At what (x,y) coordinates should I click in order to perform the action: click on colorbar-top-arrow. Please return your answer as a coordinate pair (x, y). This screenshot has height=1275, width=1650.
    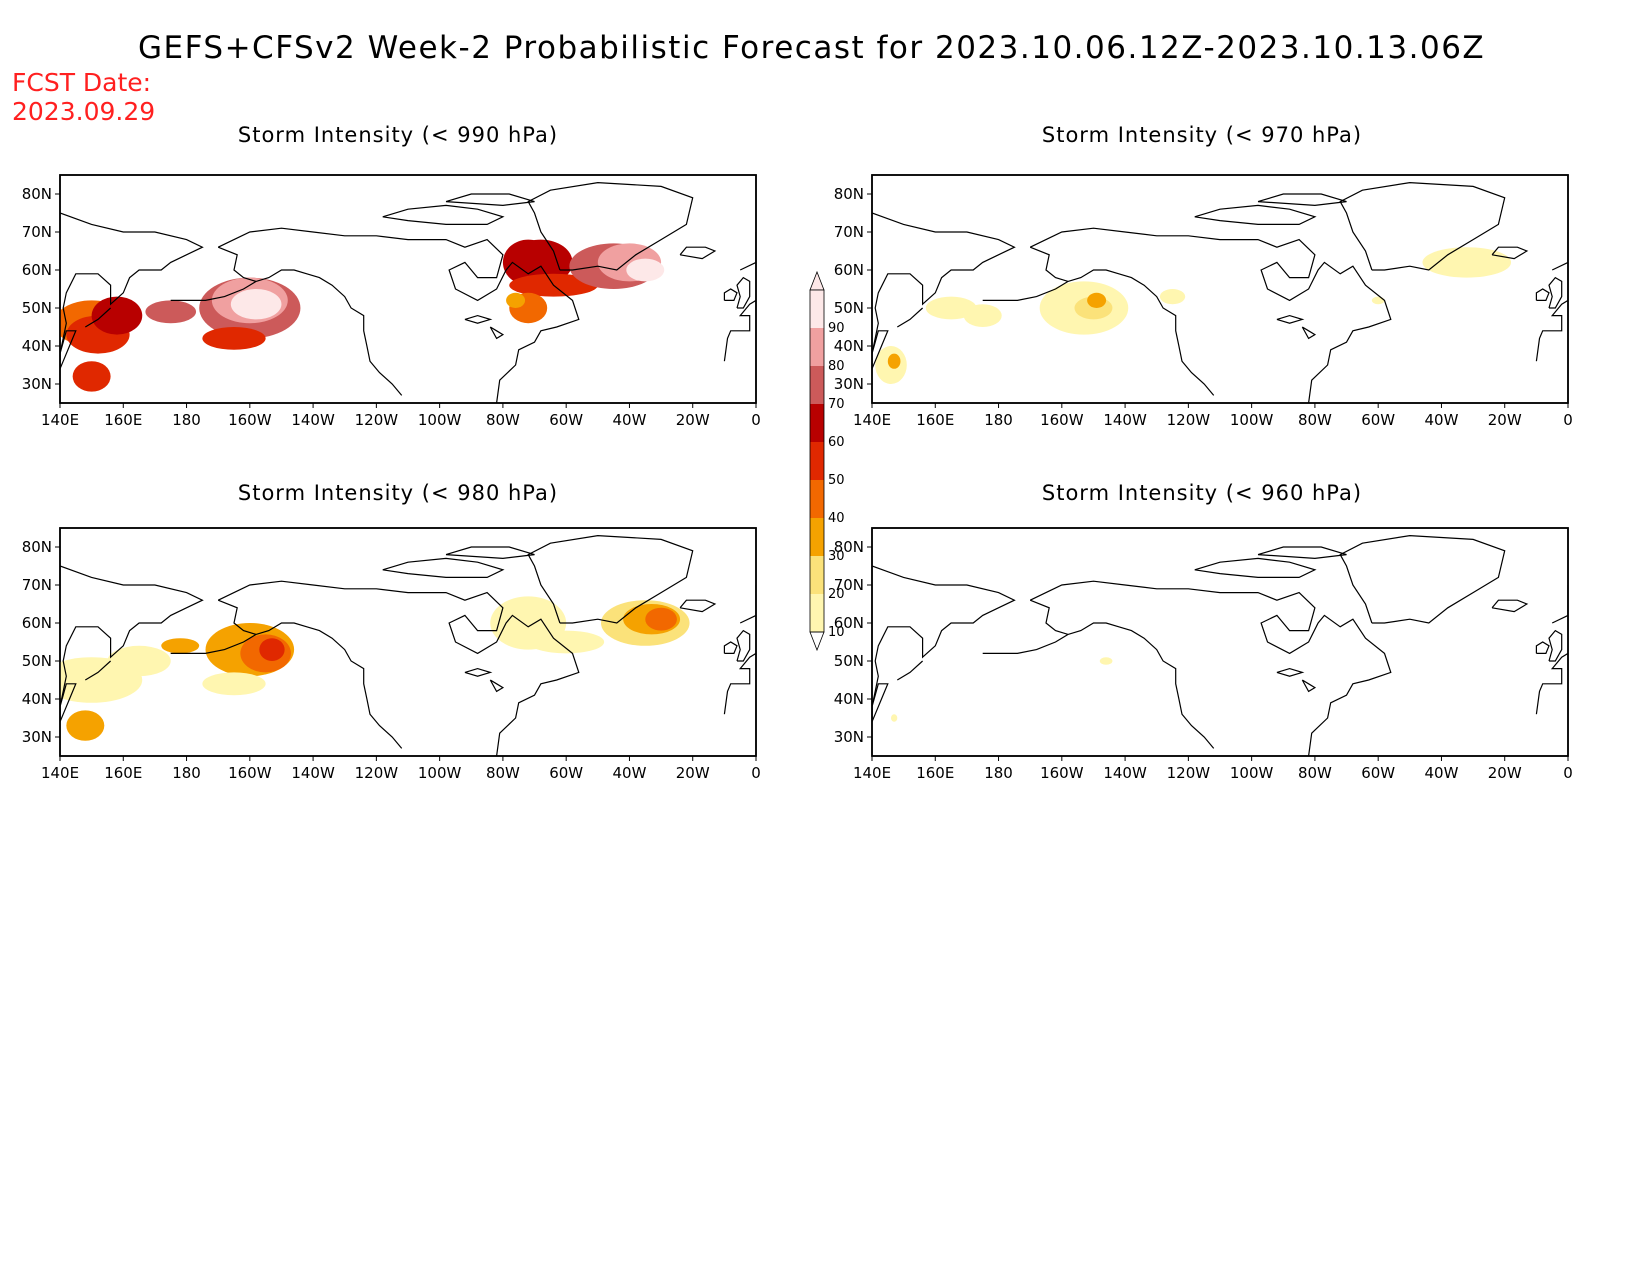
    Looking at the image, I should click on (817, 280).